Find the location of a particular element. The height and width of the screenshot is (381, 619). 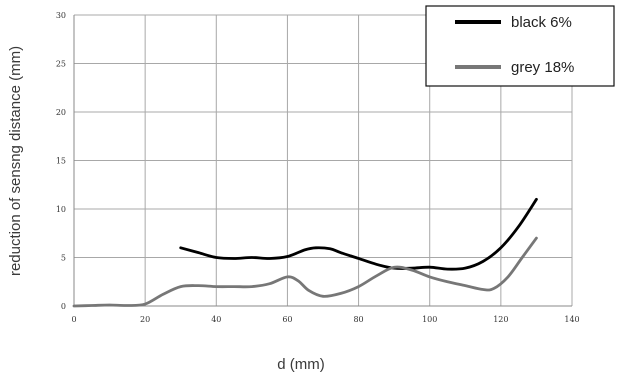

y-tick-label: 25 is located at coordinates (61, 64).